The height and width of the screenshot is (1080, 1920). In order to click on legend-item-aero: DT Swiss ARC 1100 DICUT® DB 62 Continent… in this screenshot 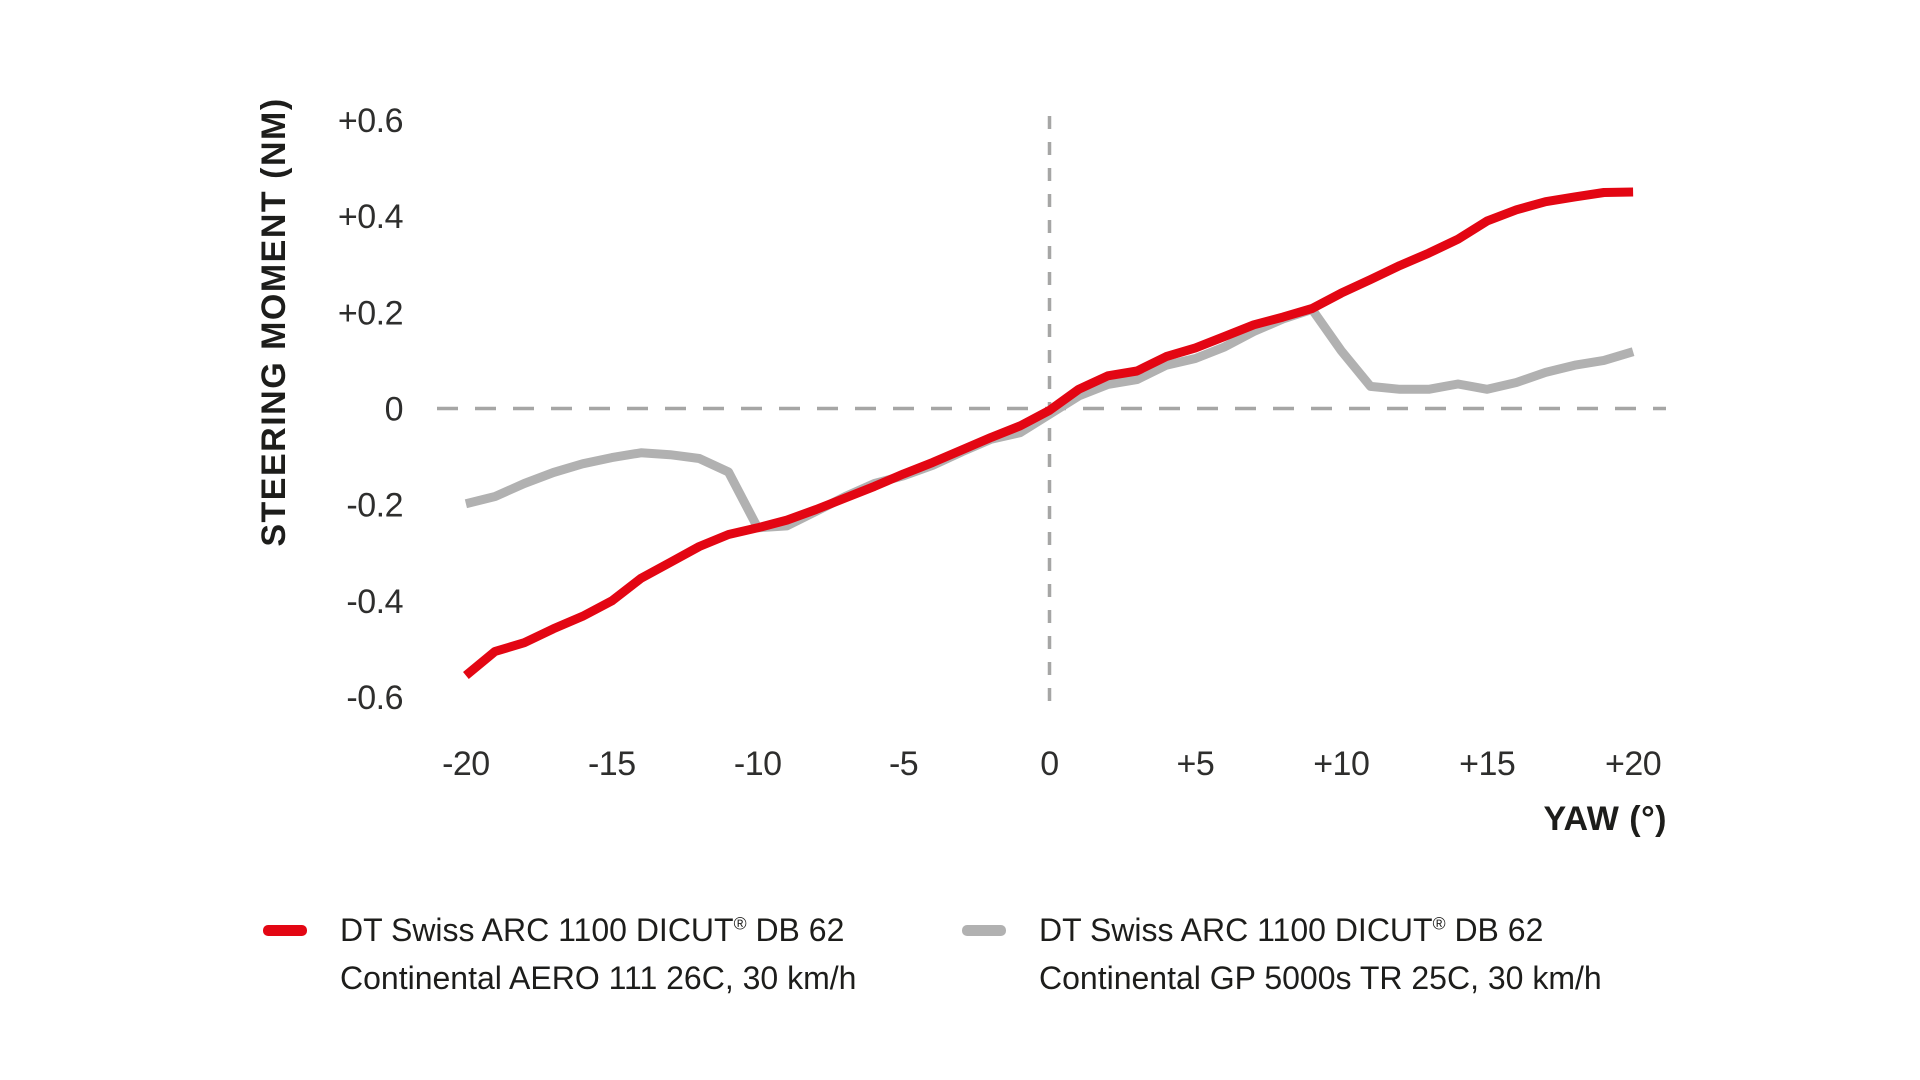, I will do `click(559, 954)`.